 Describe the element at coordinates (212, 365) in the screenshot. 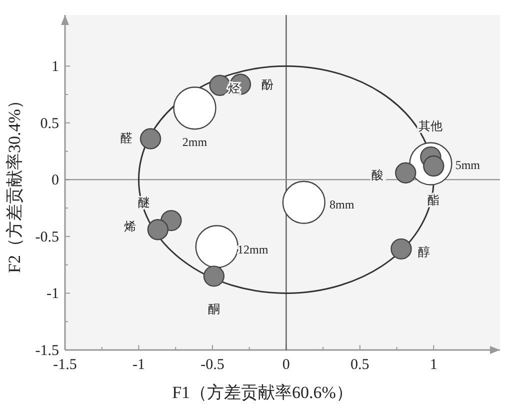

I see `x-tick-label: -0.5` at that location.